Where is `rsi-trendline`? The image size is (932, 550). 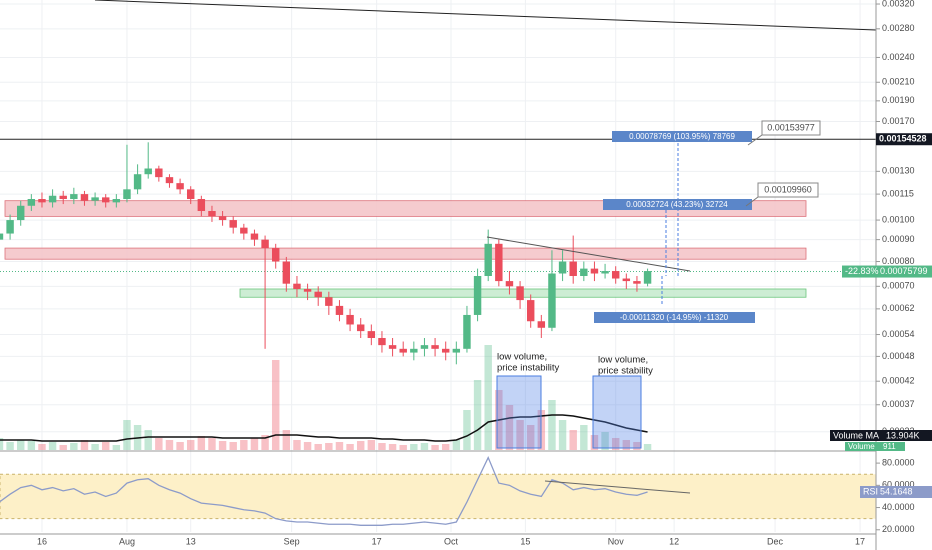 rsi-trendline is located at coordinates (617, 487).